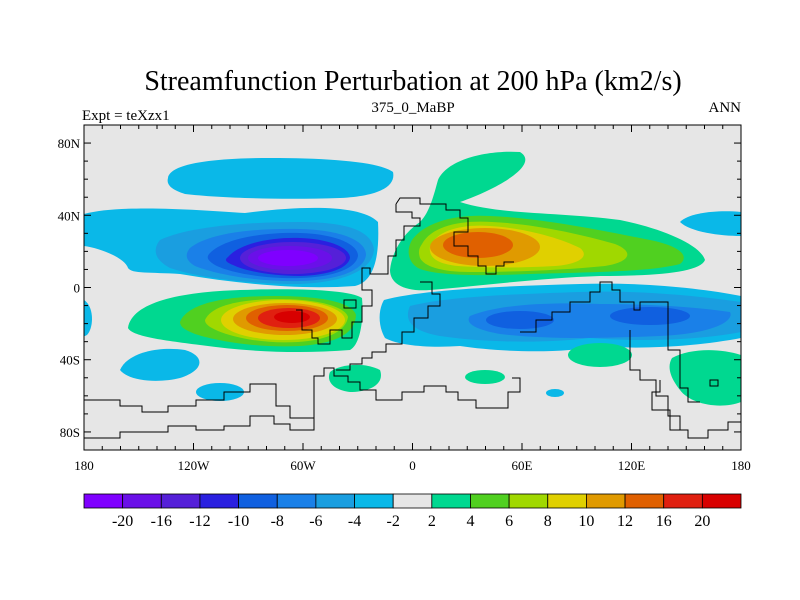  What do you see at coordinates (655, 380) in the screenshot?
I see `coastline-south-east-b` at bounding box center [655, 380].